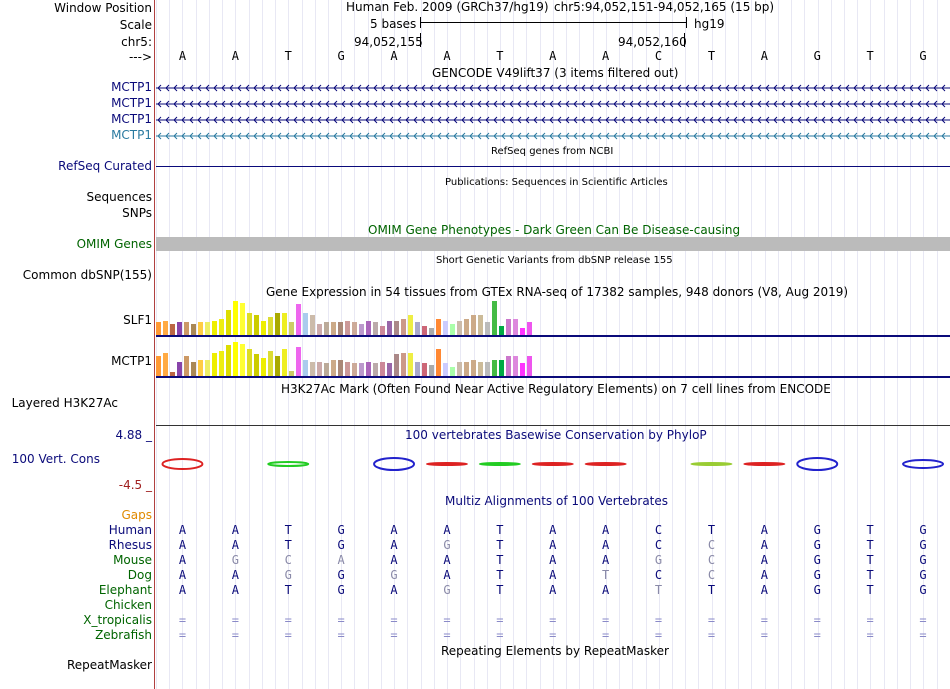  Describe the element at coordinates (87, 275) in the screenshot. I see `dbsnp-label: Common dbSNP(155)` at that location.